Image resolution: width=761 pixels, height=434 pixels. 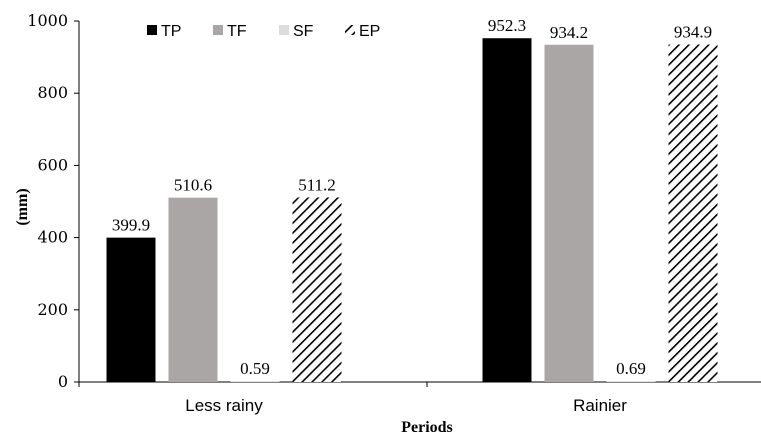 I want to click on legend: TP TF SF EP, so click(x=263, y=31).